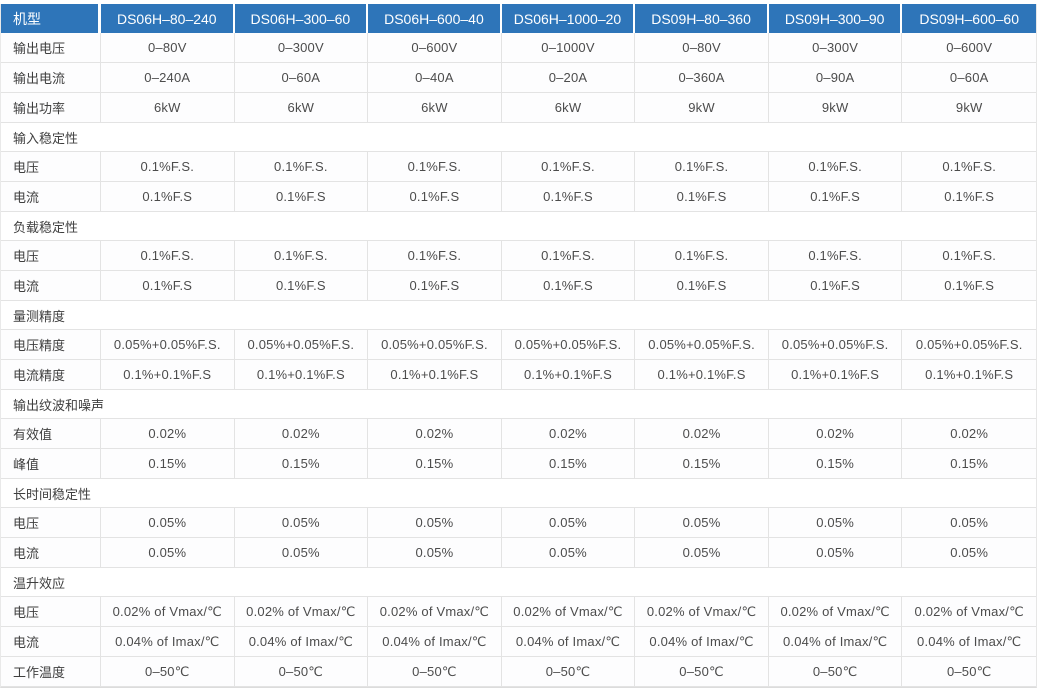 The image size is (1037, 688). Describe the element at coordinates (835, 18) in the screenshot. I see `header-cell-model: DS09H–300–90` at that location.